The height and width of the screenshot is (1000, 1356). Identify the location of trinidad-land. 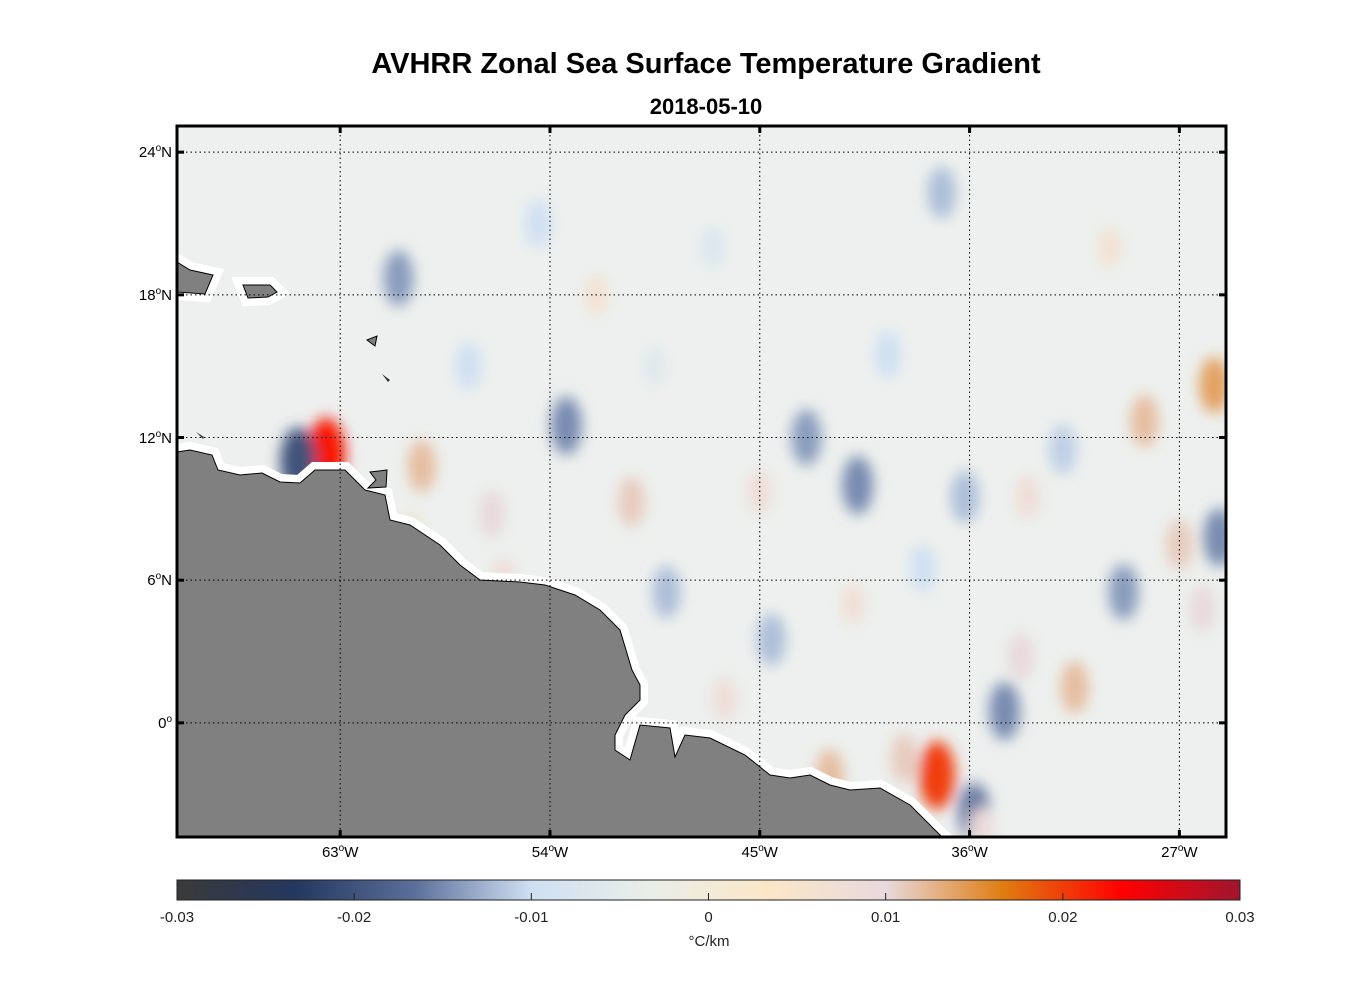
(377, 479).